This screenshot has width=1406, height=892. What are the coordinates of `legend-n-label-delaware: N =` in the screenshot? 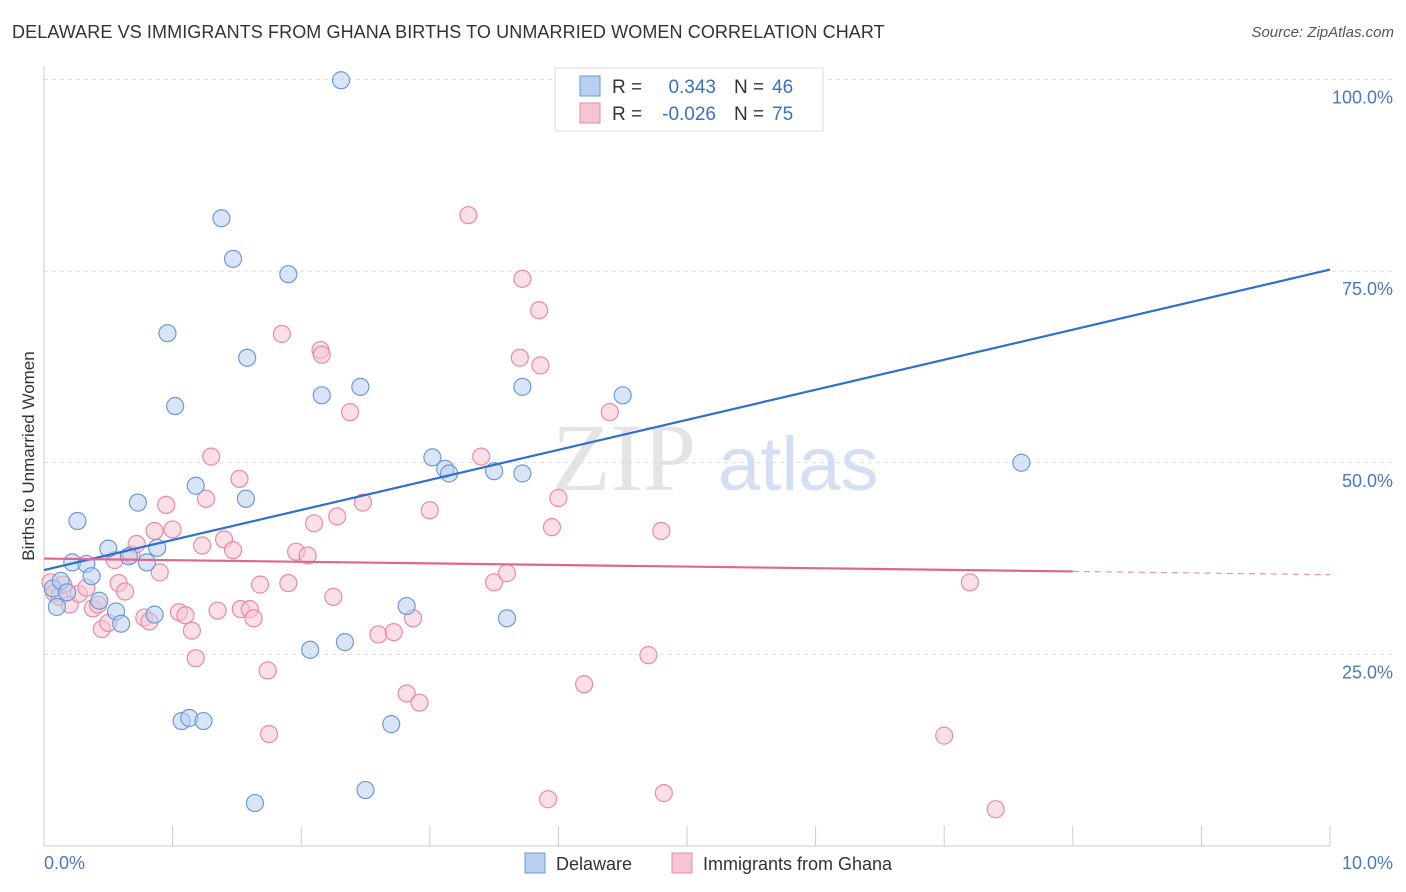 It's located at (749, 87).